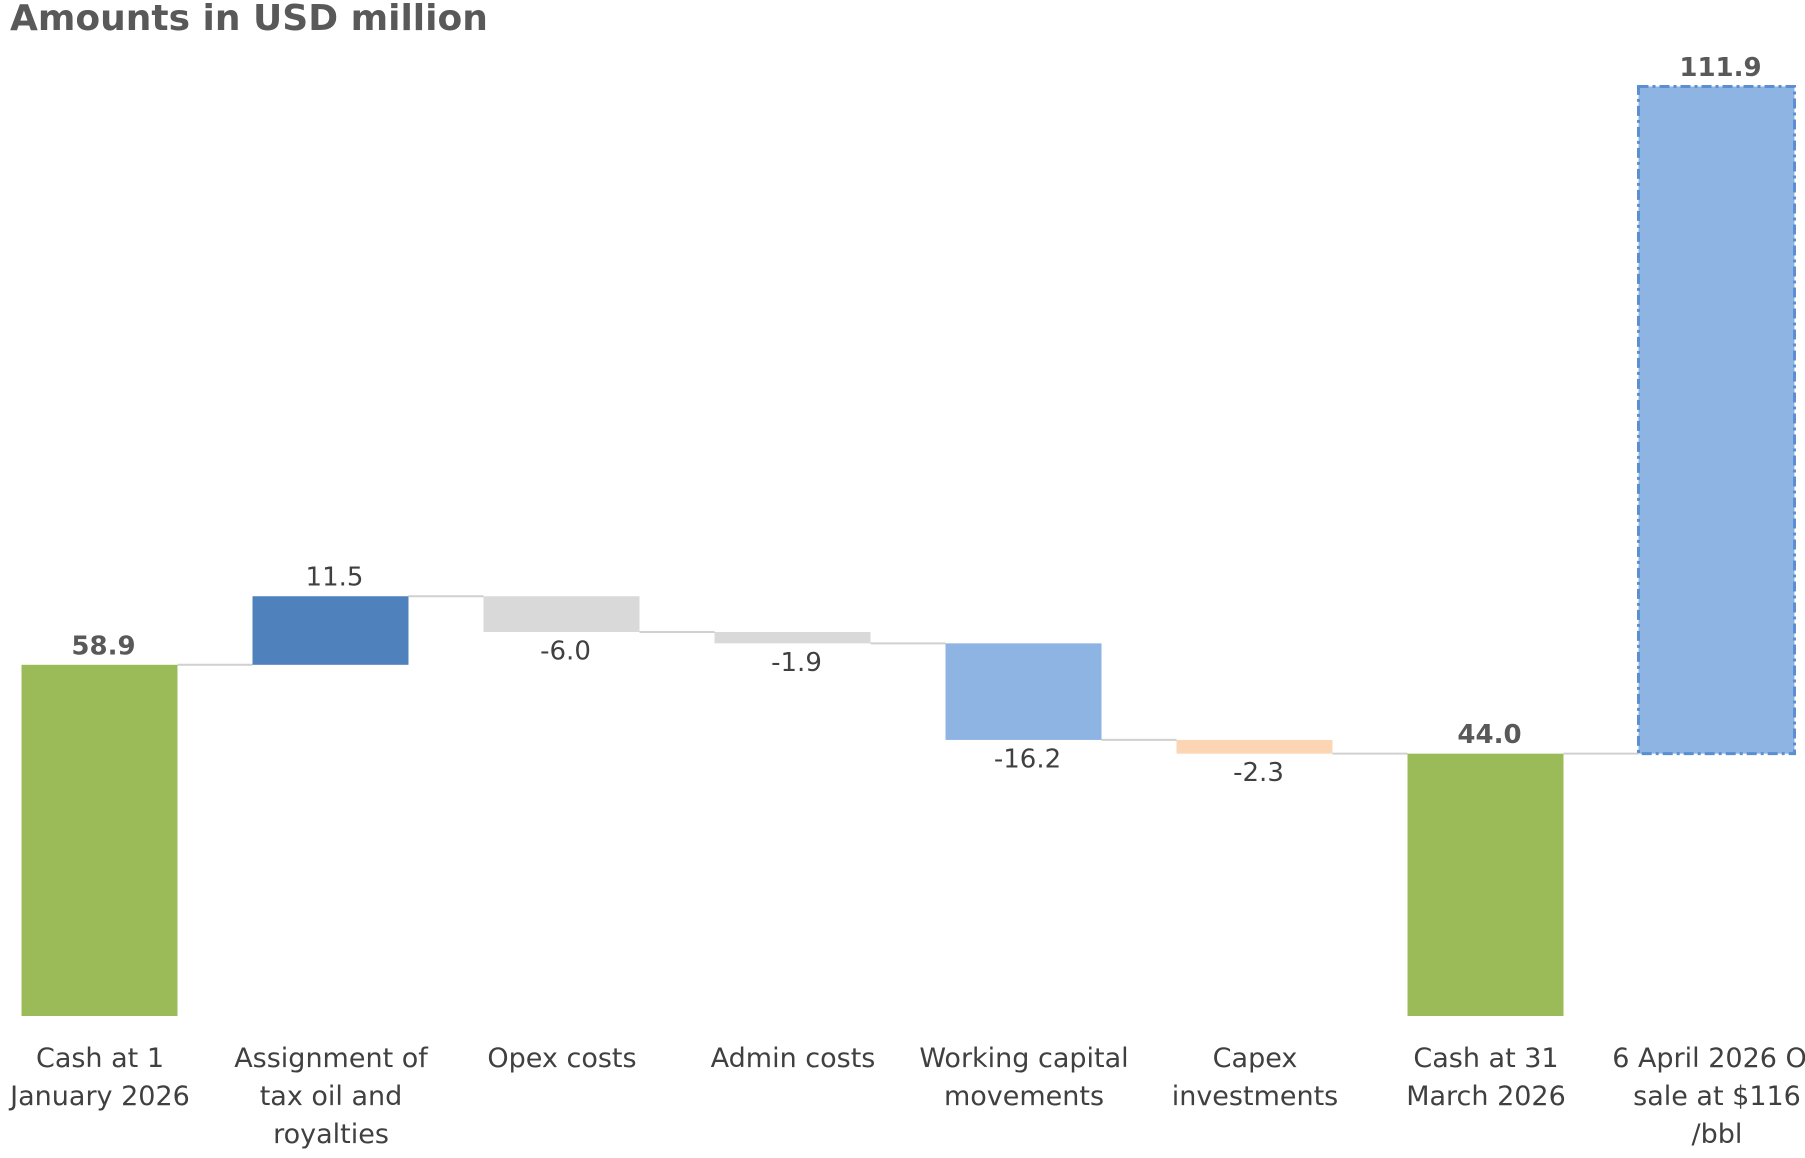 The image size is (1805, 1158). Describe the element at coordinates (100, 1077) in the screenshot. I see `x-tick-label: Cash at 1 January 2026` at that location.